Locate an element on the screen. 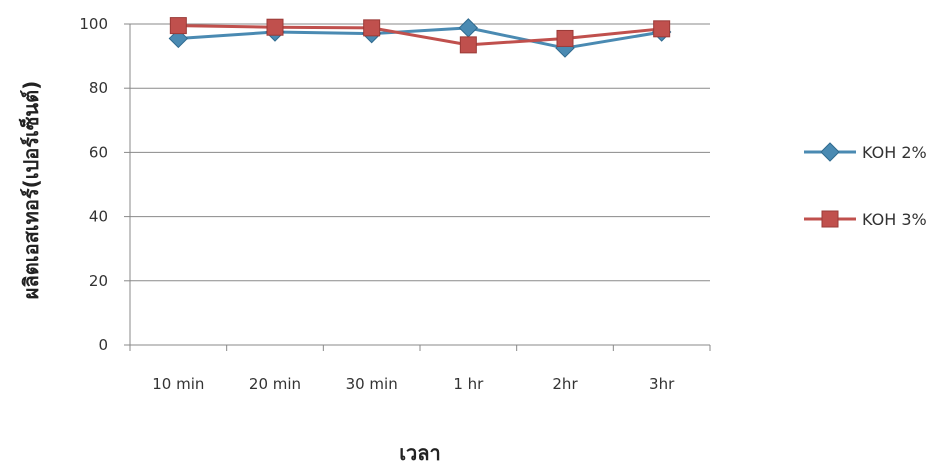  x-tick-label: 10 min is located at coordinates (178, 384).